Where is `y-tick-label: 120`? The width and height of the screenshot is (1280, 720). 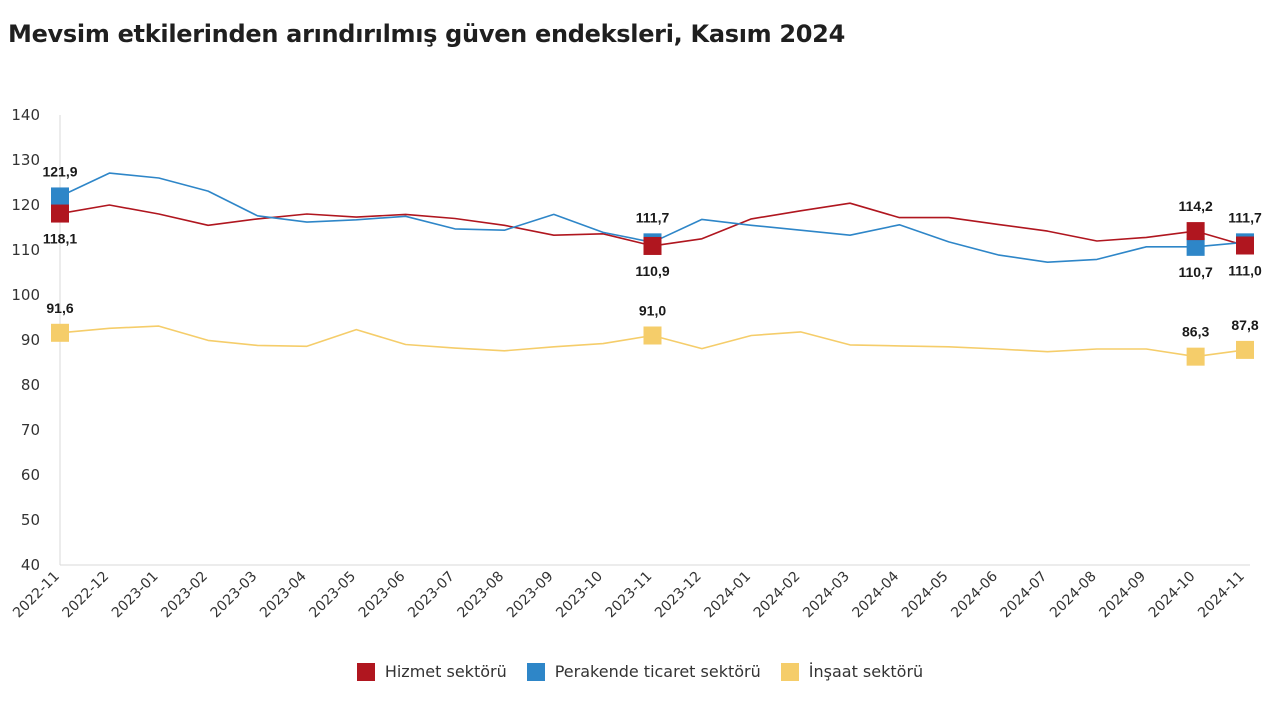 y-tick-label: 120 is located at coordinates (25, 205).